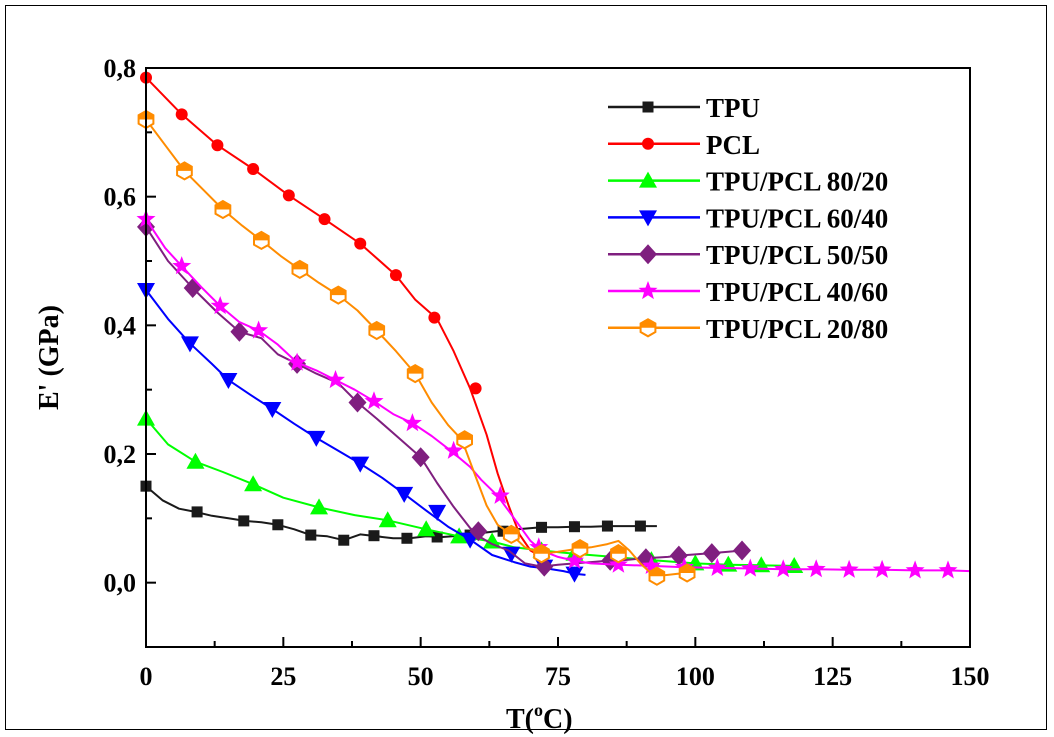  Describe the element at coordinates (120, 583) in the screenshot. I see `y-tick-label: 0,0` at that location.